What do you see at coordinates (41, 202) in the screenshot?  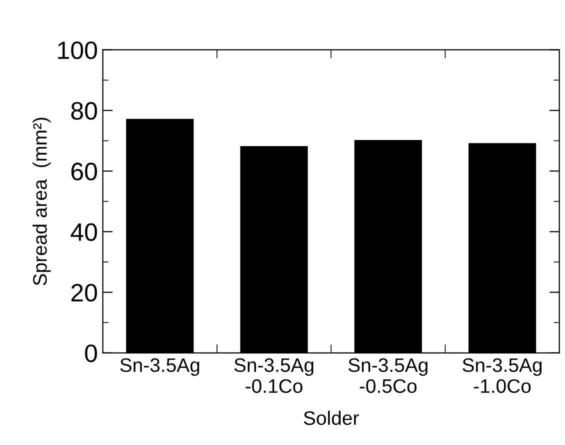 I see `y-axis-title: Spread area (mm²)` at bounding box center [41, 202].